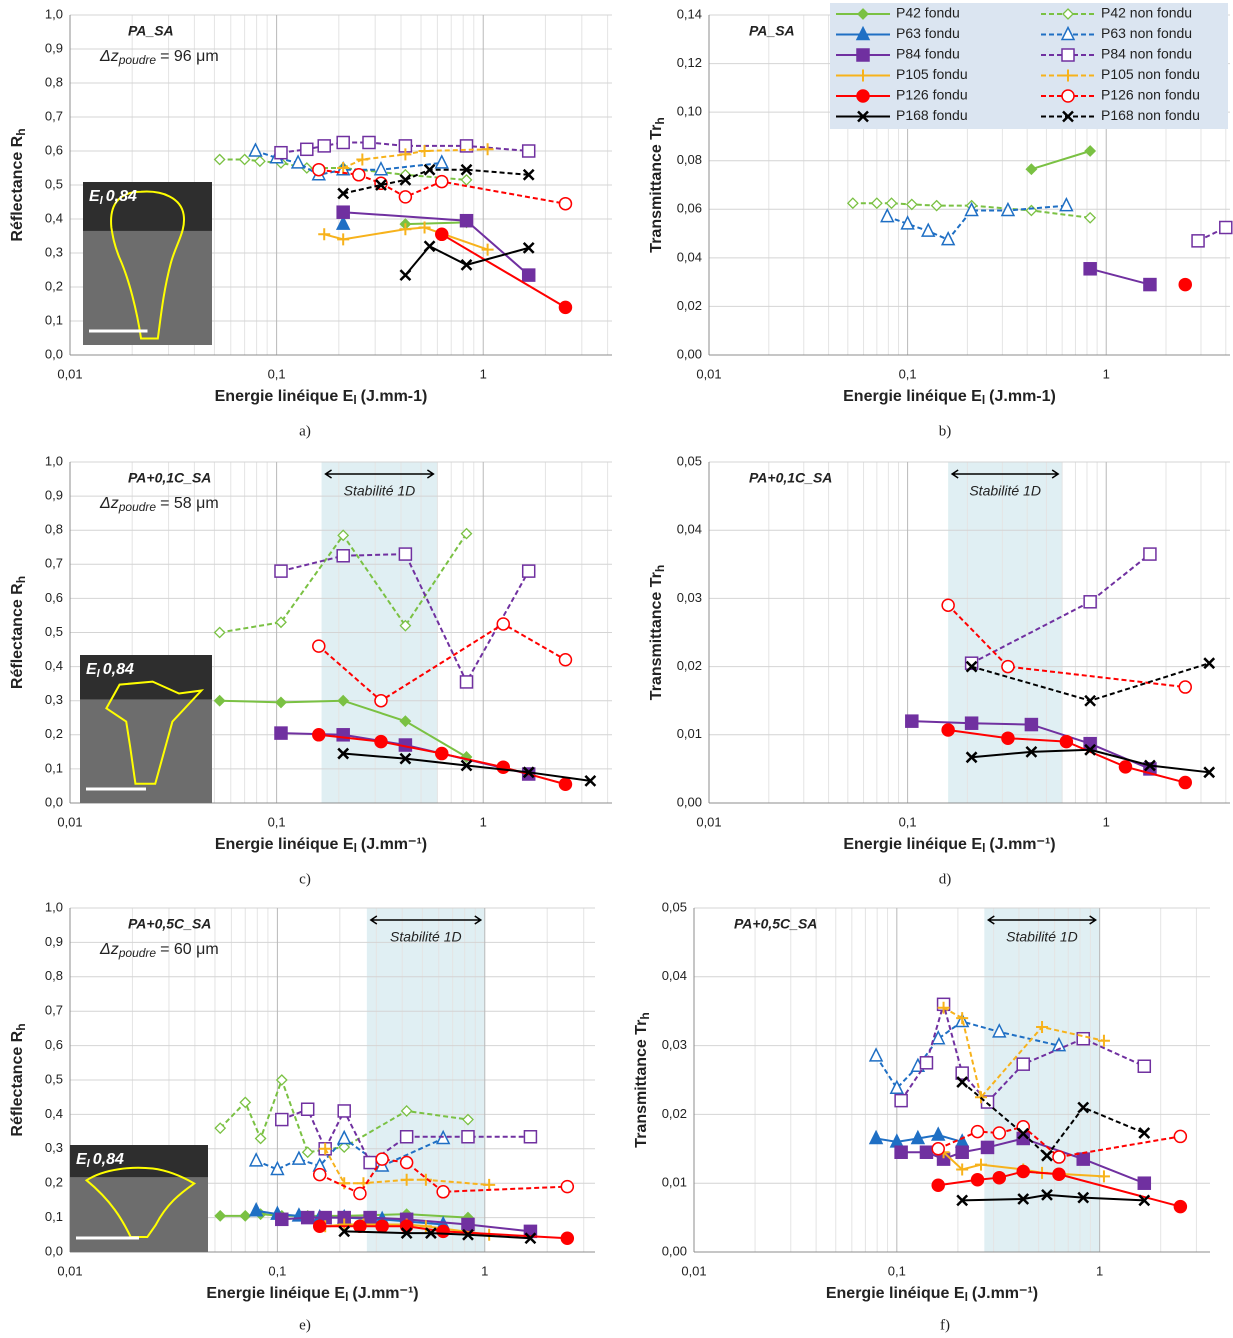 The width and height of the screenshot is (1233, 1338). I want to click on melt-pool-outline, so click(140, 1202).